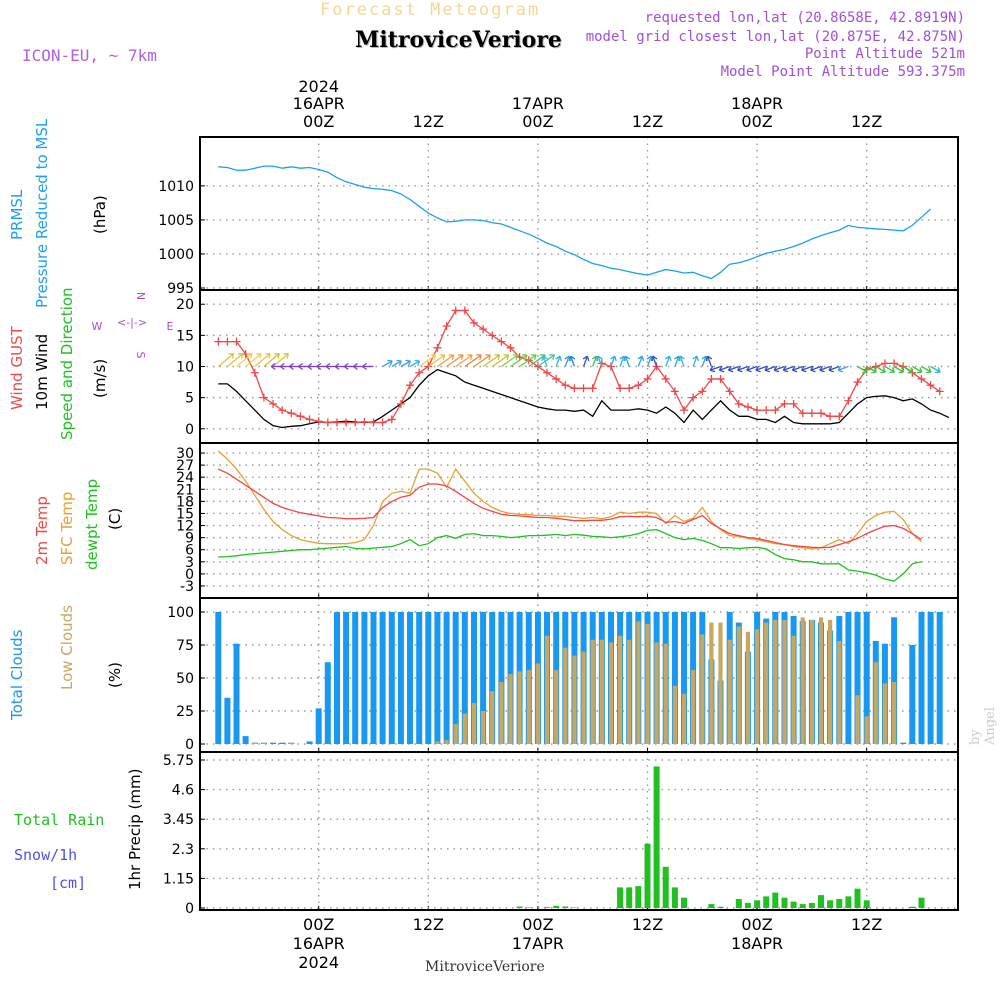  Describe the element at coordinates (189, 551) in the screenshot. I see `y-tick-label: 6` at that location.